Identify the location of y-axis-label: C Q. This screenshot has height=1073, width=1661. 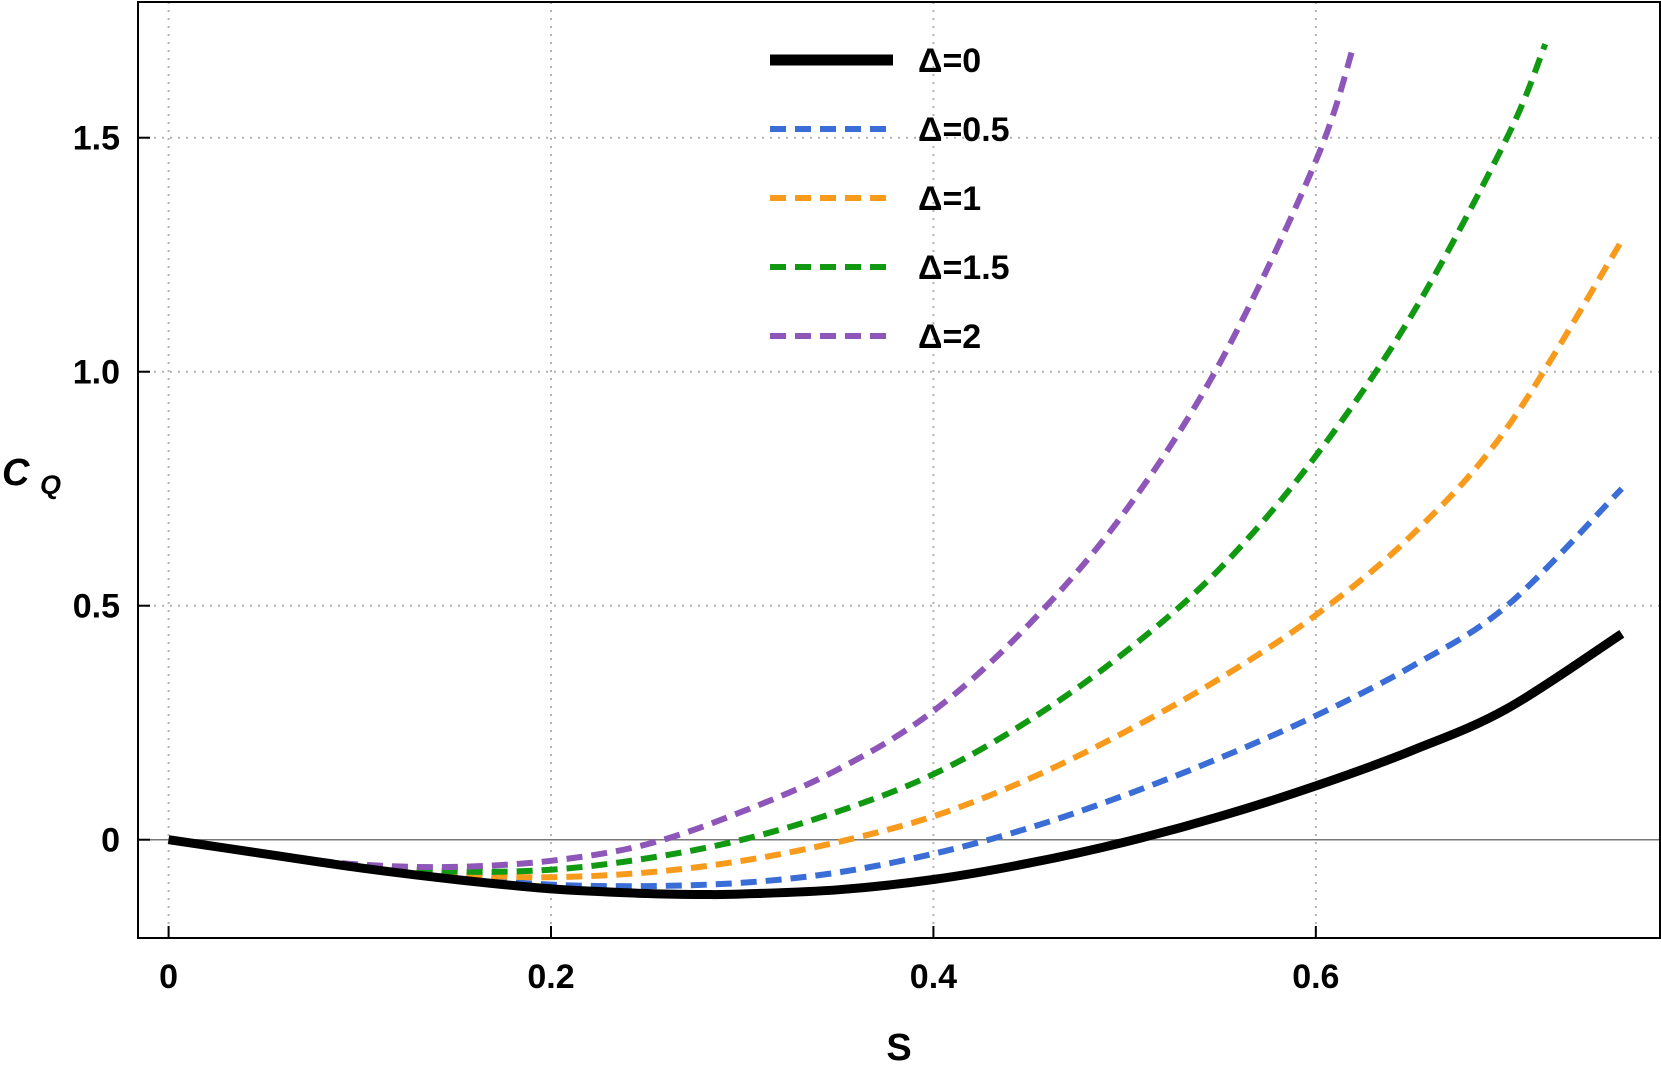
(31, 476).